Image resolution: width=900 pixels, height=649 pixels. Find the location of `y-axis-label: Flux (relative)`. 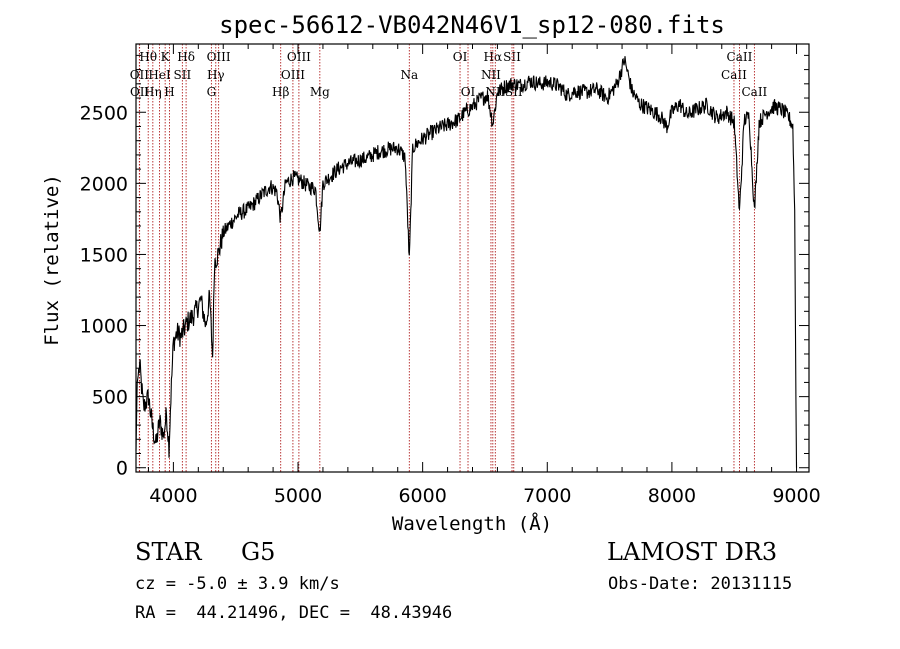

y-axis-label: Flux (relative) is located at coordinates (52, 260).